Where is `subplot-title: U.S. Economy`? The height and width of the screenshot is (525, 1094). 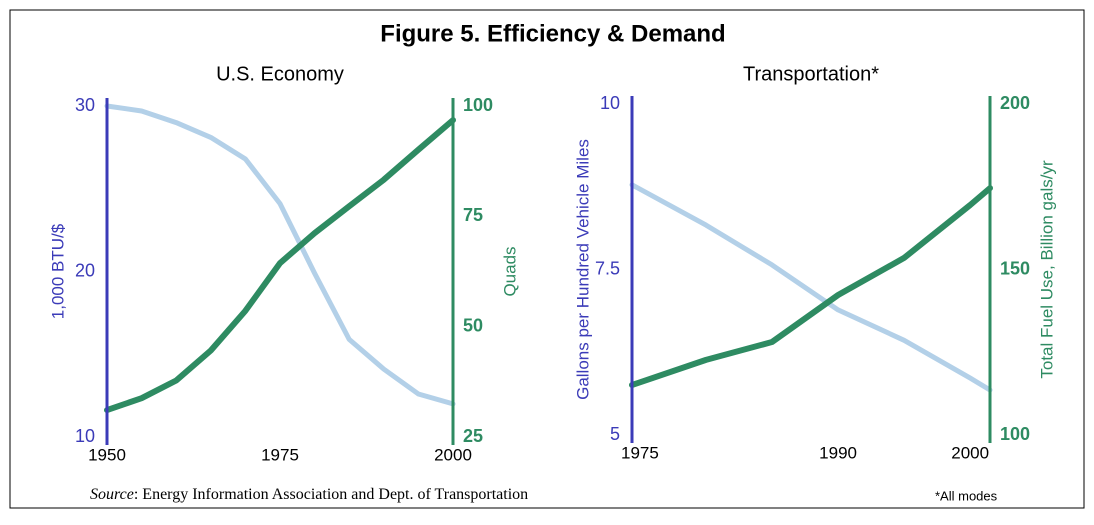 subplot-title: U.S. Economy is located at coordinates (280, 74).